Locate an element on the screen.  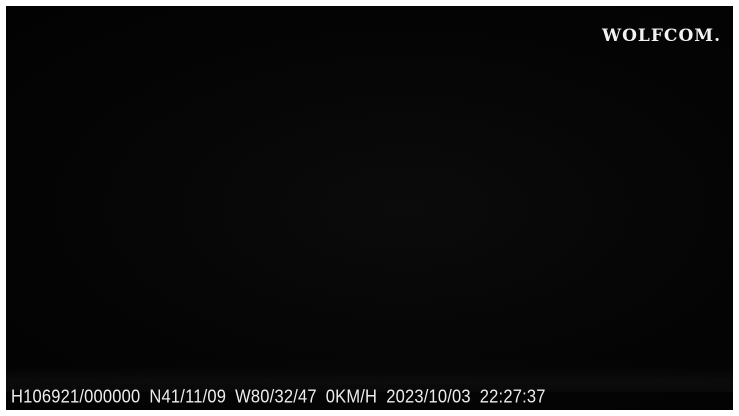
image-noise-band is located at coordinates (369, 379).